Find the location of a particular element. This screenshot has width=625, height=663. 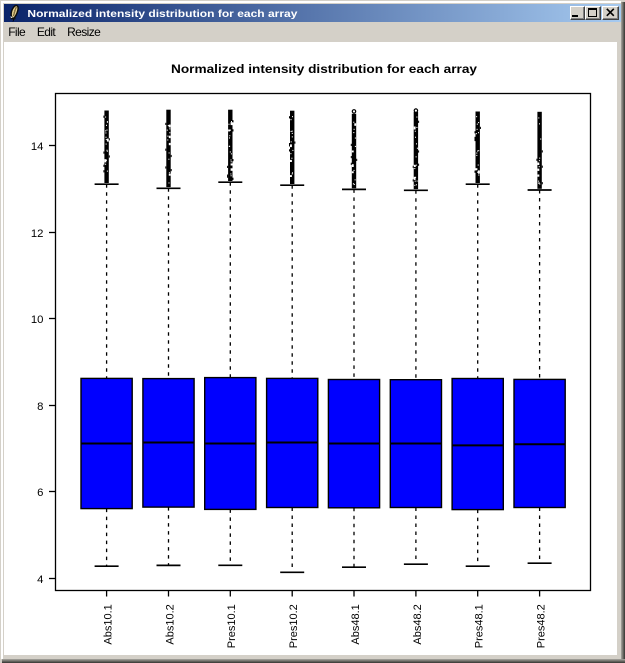

svg-text: 12 is located at coordinates (37, 234).